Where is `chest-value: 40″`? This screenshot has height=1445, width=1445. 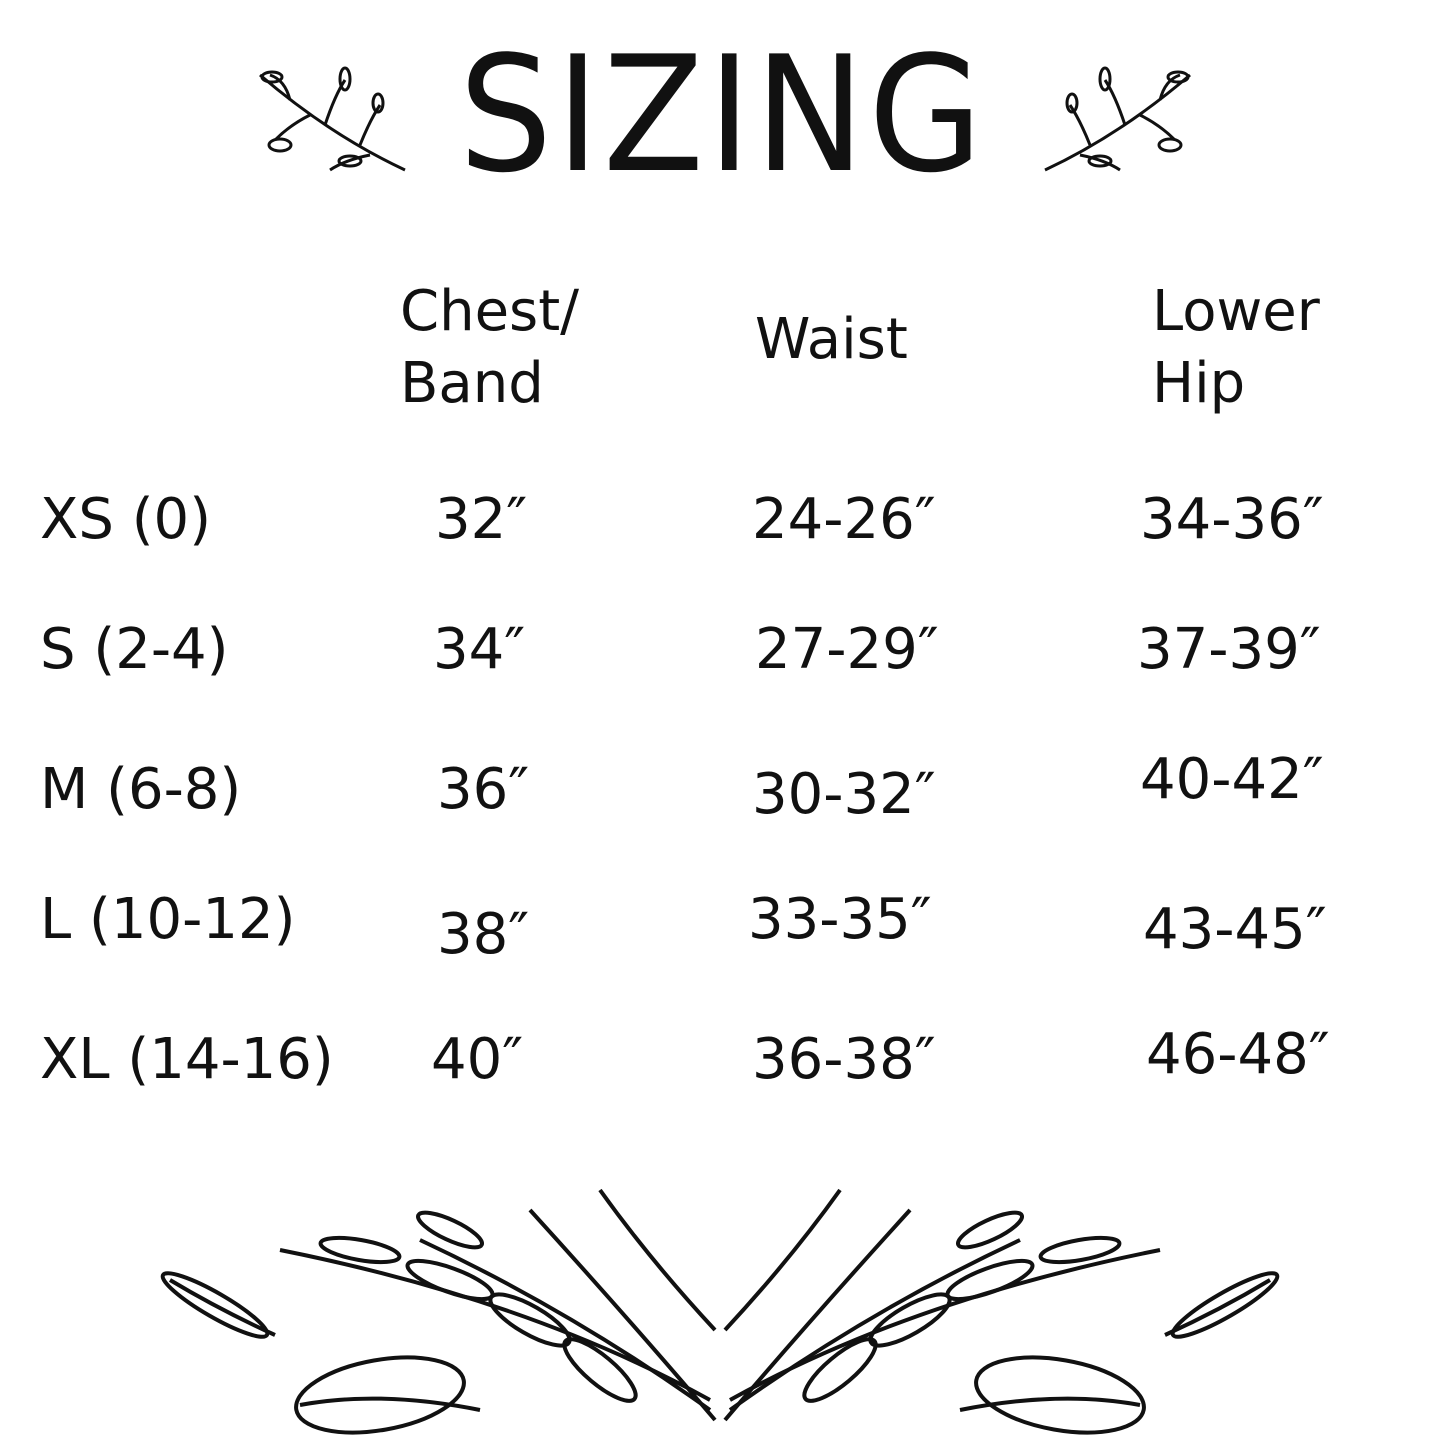
chest-value: 40″ is located at coordinates (477, 1059).